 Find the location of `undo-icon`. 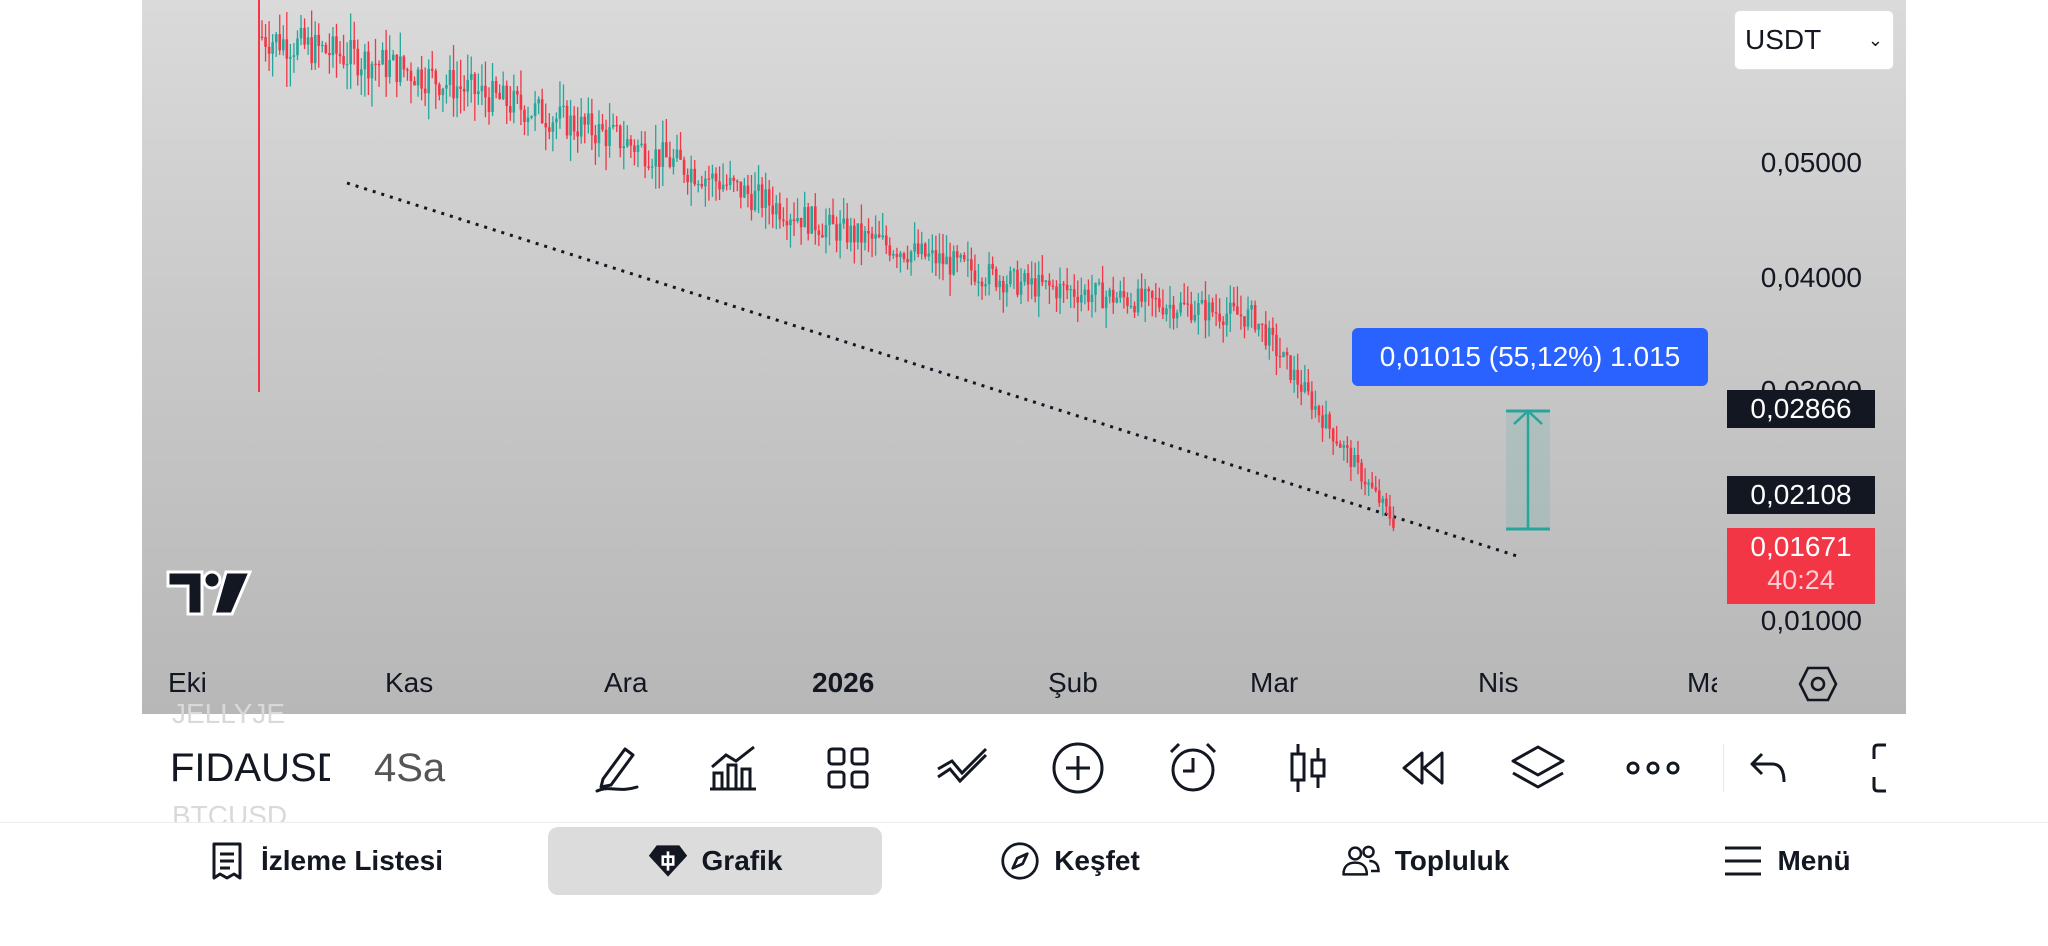

undo-icon is located at coordinates (1768, 768).